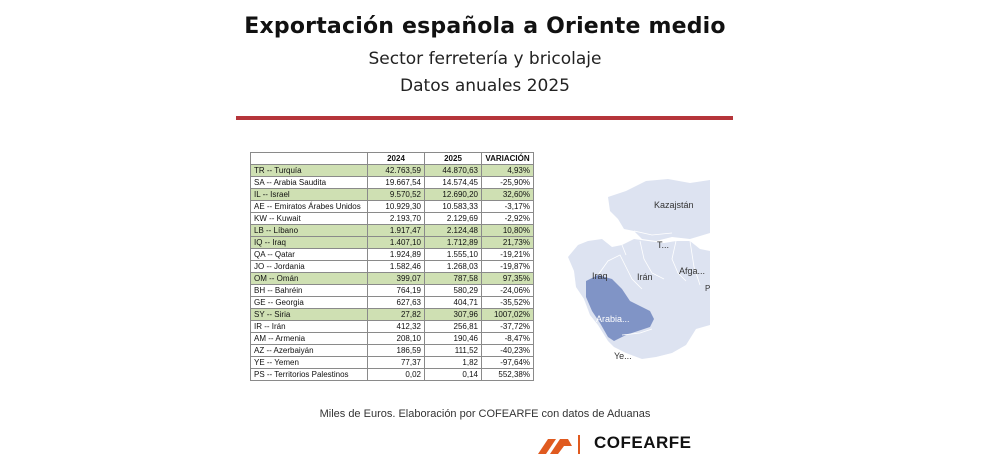 The image size is (1000, 454). I want to click on row-value-2025: 404,71, so click(453, 302).